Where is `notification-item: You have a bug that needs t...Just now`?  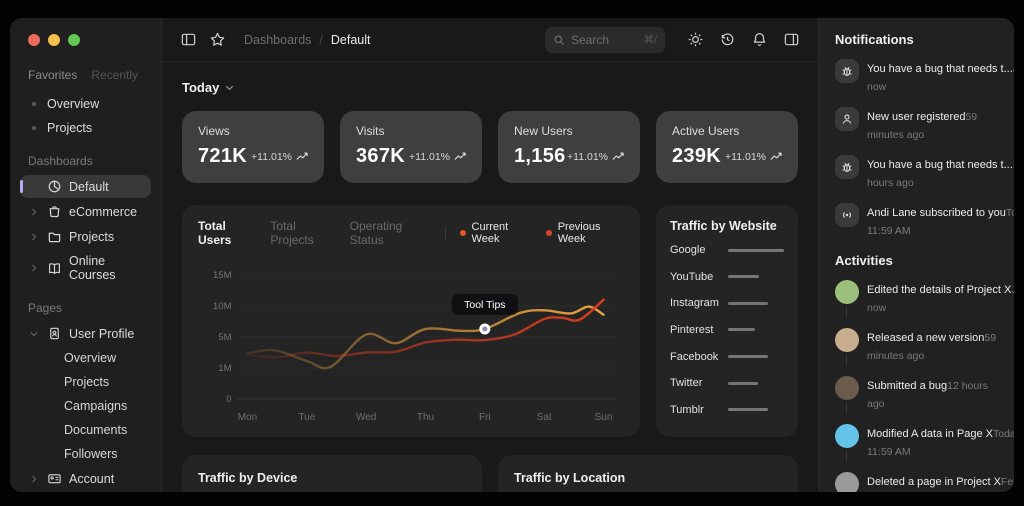 notification-item: You have a bug that needs t...Just now is located at coordinates (924, 77).